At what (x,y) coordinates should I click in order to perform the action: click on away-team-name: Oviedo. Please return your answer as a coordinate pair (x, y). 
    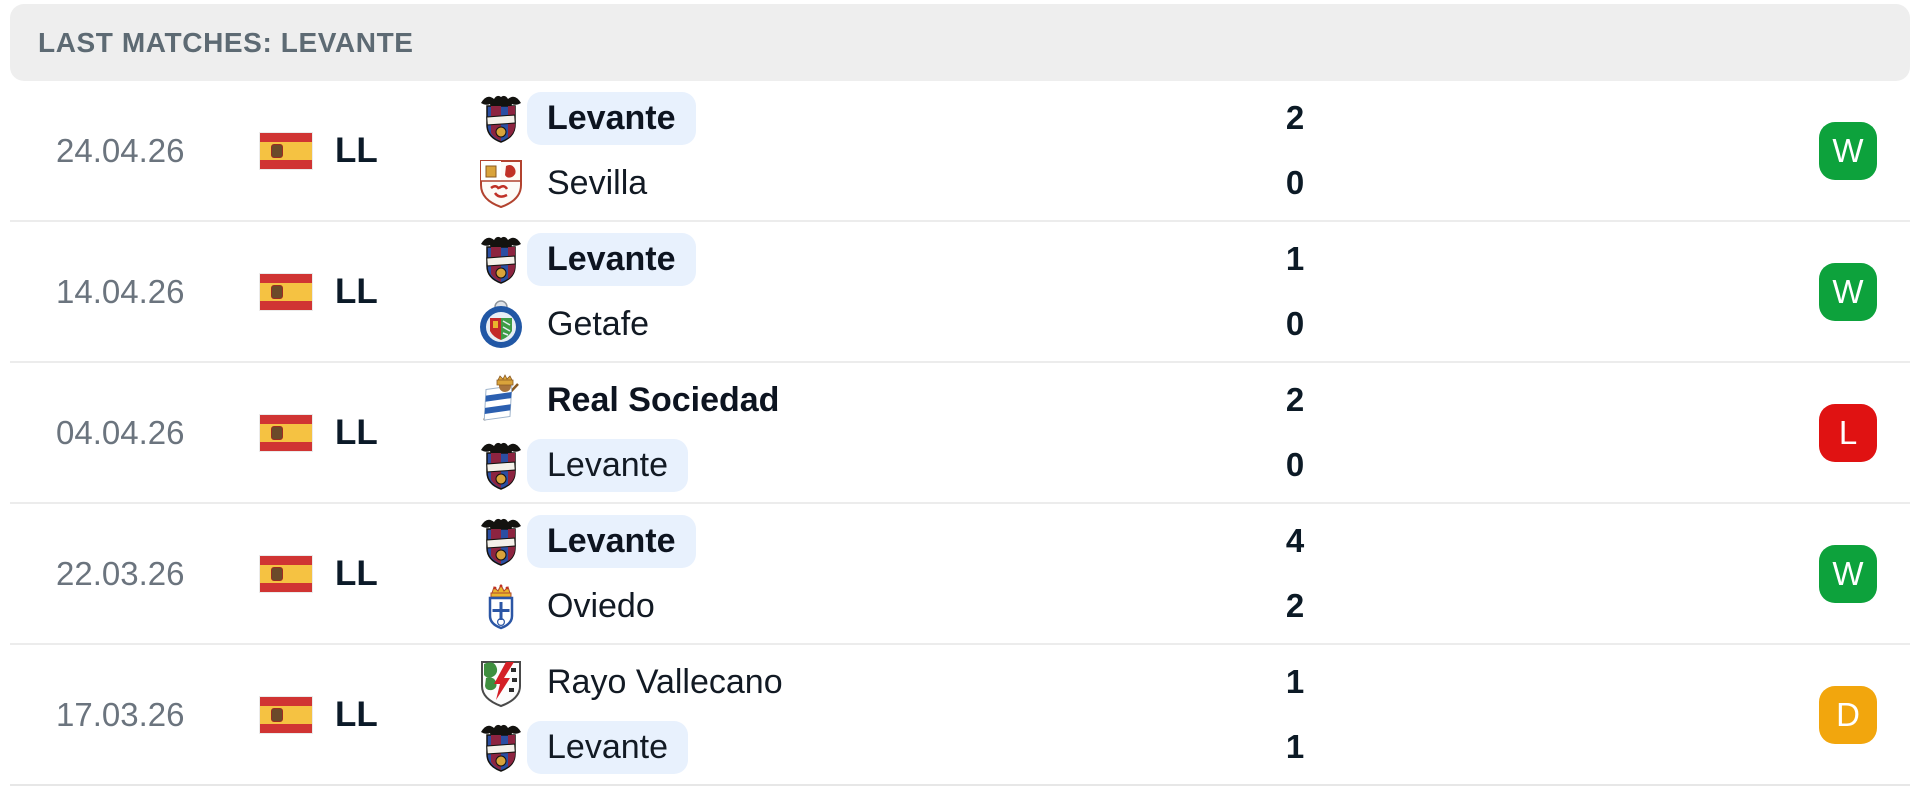
    Looking at the image, I should click on (601, 605).